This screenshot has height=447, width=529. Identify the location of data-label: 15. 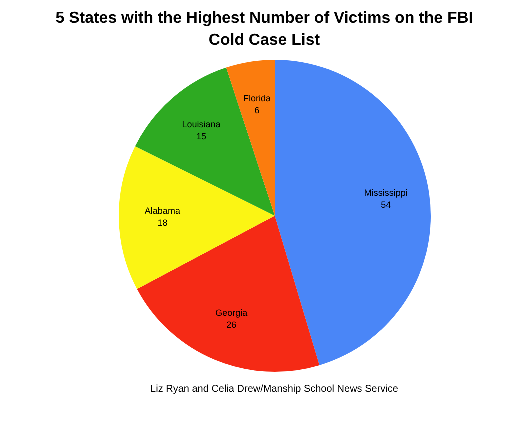
(201, 137).